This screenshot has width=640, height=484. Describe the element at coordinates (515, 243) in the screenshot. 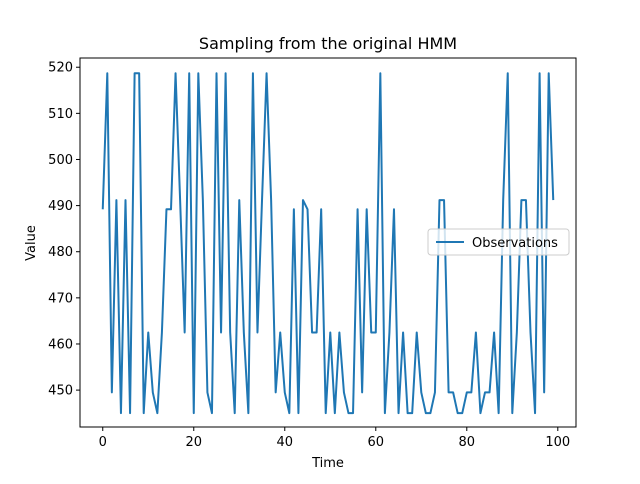

I see `legend-label: Observations` at that location.